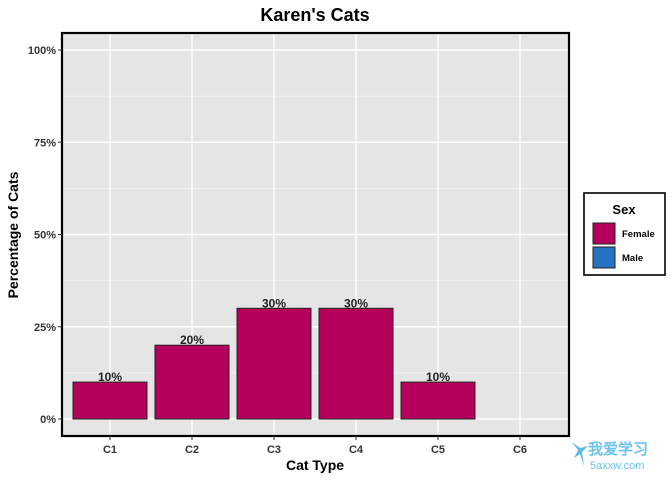 Image resolution: width=672 pixels, height=485 pixels. Describe the element at coordinates (192, 340) in the screenshot. I see `data-label: 20%` at that location.